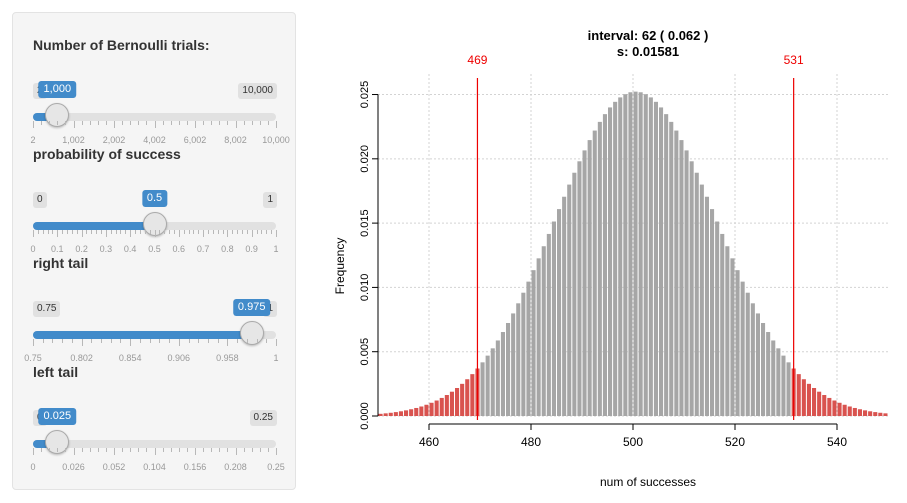 This screenshot has width=907, height=503. I want to click on slider-tick-label: 0.906, so click(179, 358).